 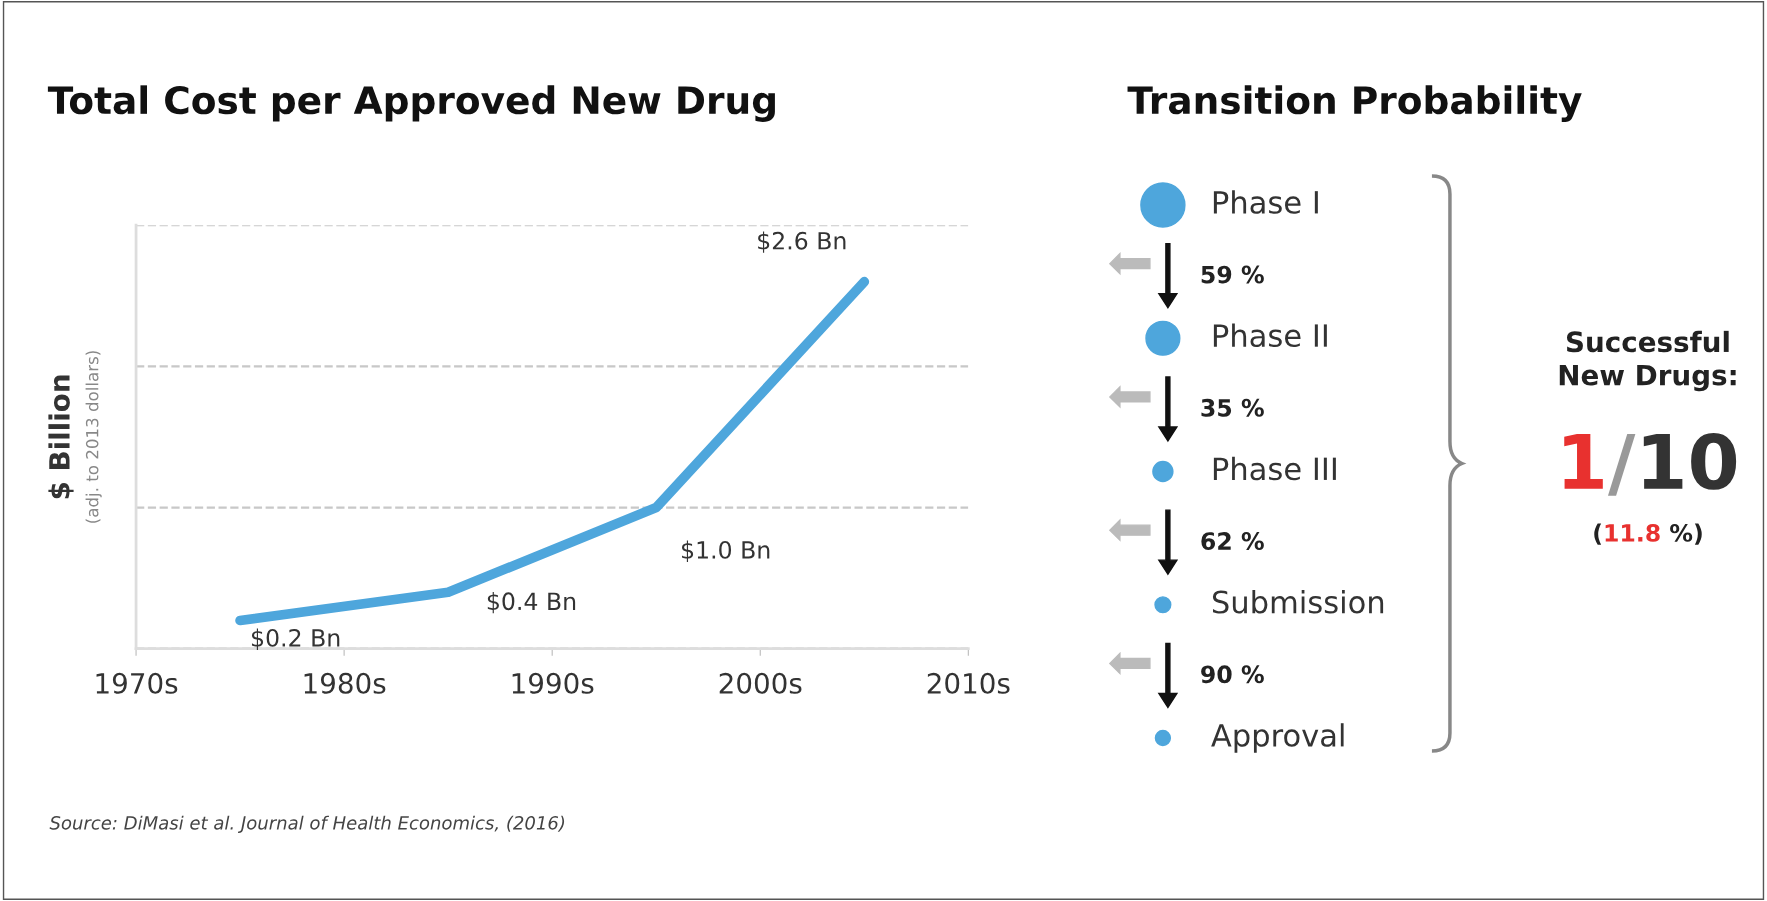 I want to click on category-label: Phase II, so click(x=1270, y=335).